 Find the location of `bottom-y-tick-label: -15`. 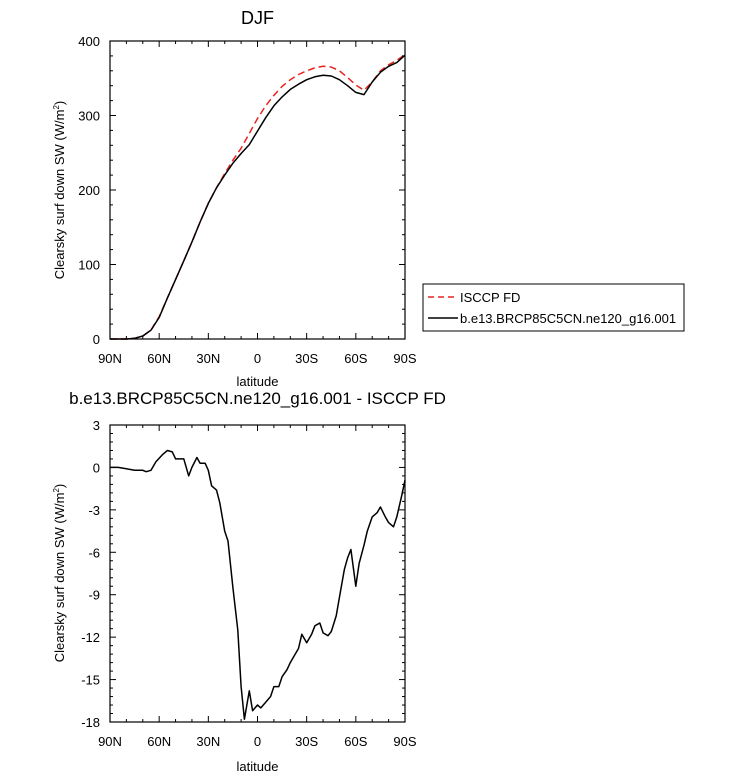

bottom-y-tick-label: -15 is located at coordinates (90, 680).